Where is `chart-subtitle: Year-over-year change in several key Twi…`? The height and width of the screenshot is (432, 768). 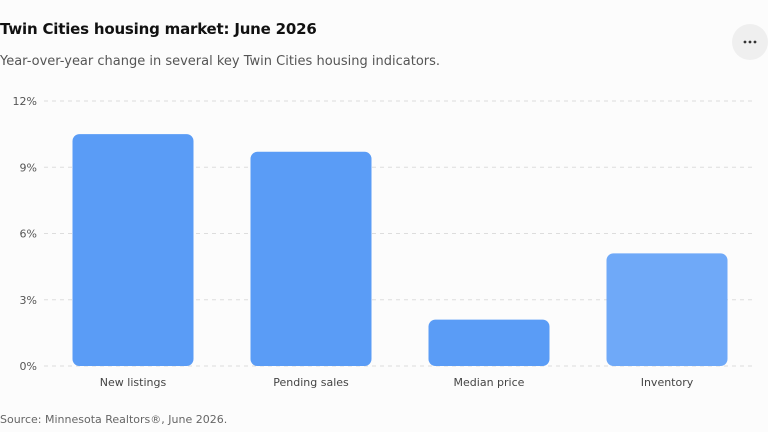
chart-subtitle: Year-over-year change in several key Twi… is located at coordinates (220, 61).